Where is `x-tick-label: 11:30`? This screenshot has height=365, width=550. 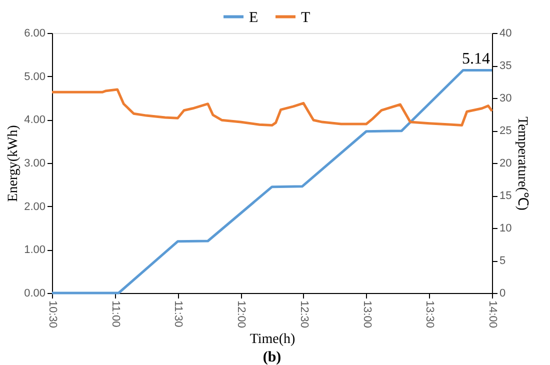
x-tick-label: 11:30 is located at coordinates (178, 314).